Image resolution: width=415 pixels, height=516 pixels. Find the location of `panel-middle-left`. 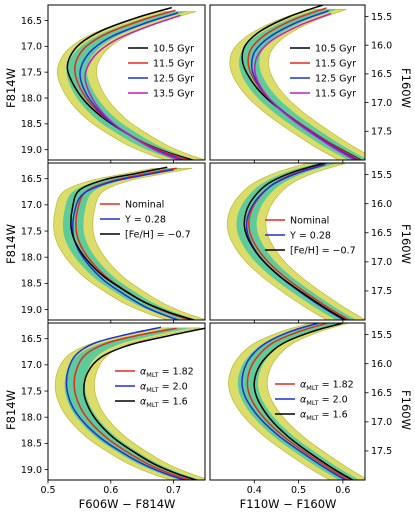

panel-middle-left is located at coordinates (129, 243).